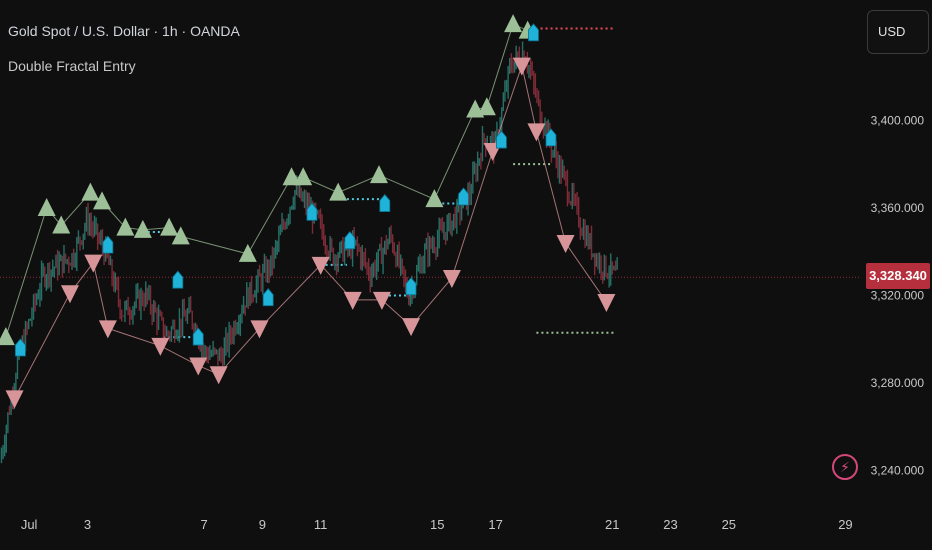 This screenshot has height=550, width=932. Describe the element at coordinates (321, 524) in the screenshot. I see `x-tick-label: 11` at that location.